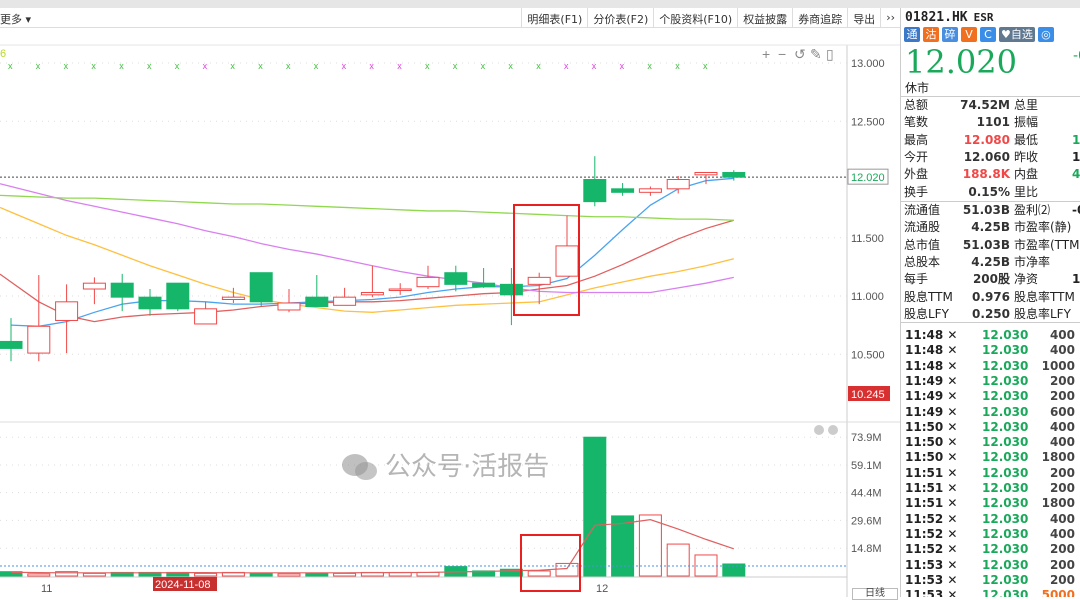  I want to click on quote-badge: 沽, so click(931, 34).